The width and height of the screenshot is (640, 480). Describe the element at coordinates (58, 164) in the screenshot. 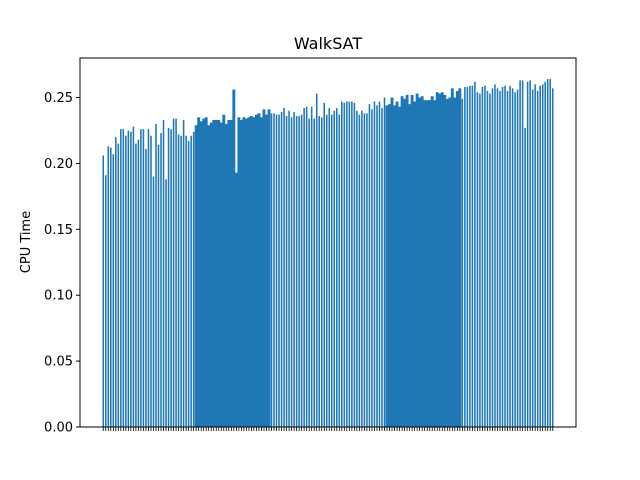

I see `y-tick-label: 0.20` at that location.